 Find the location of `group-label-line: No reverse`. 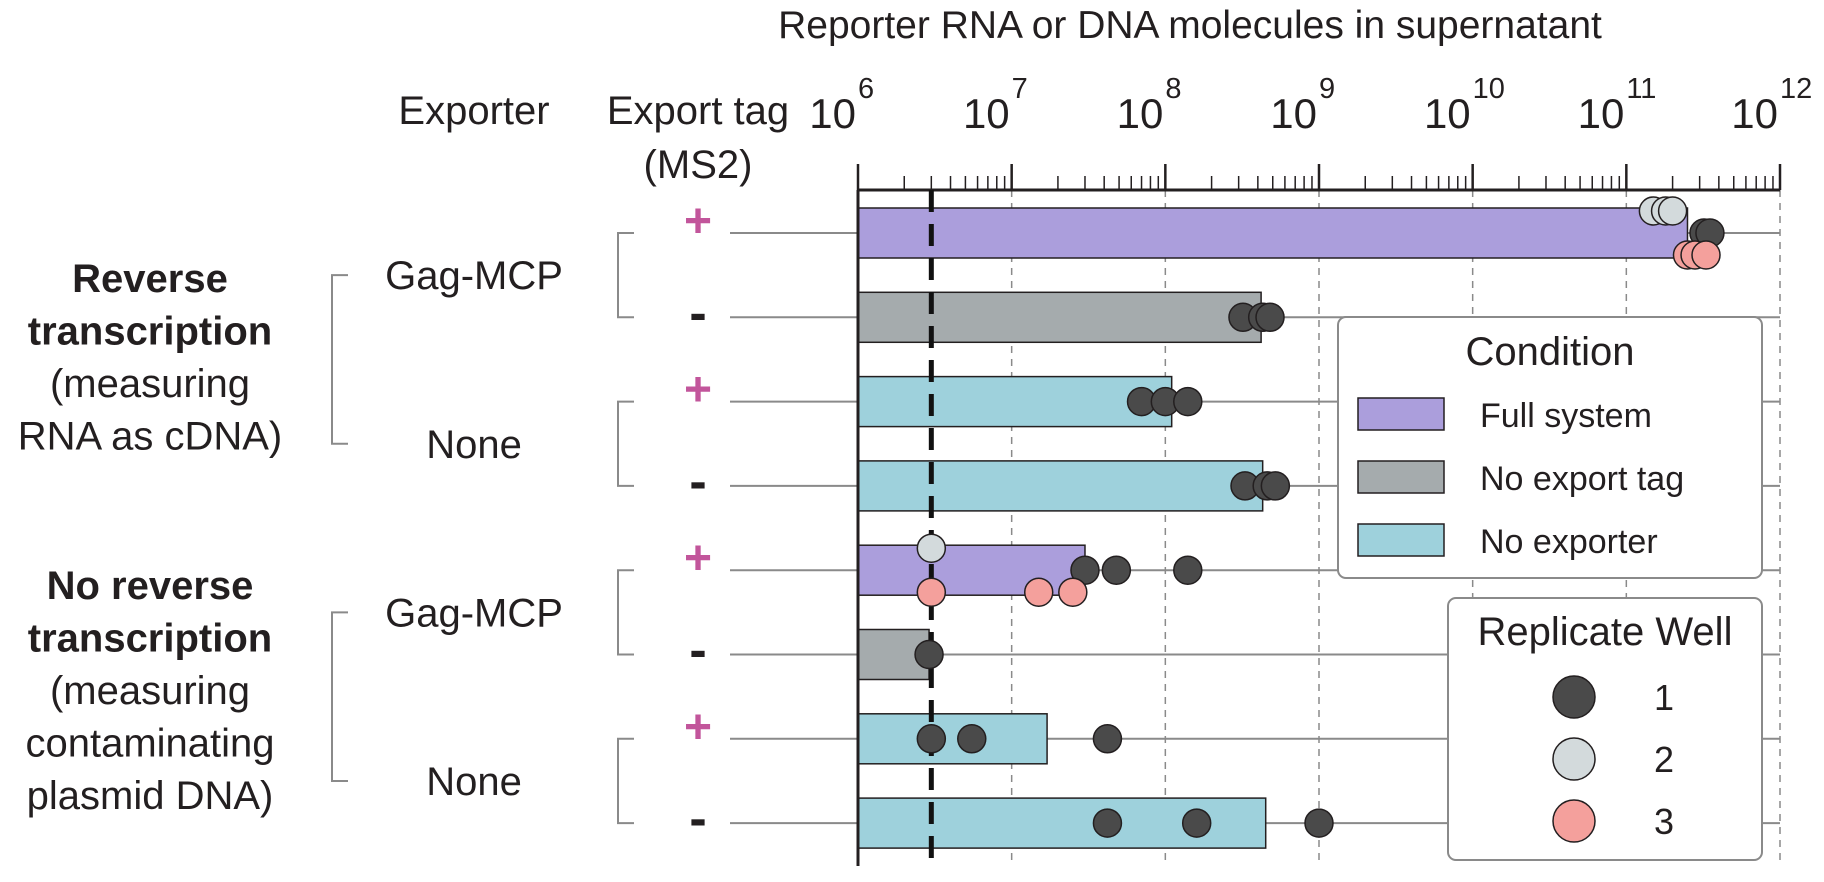

group-label-line: No reverse is located at coordinates (150, 586).